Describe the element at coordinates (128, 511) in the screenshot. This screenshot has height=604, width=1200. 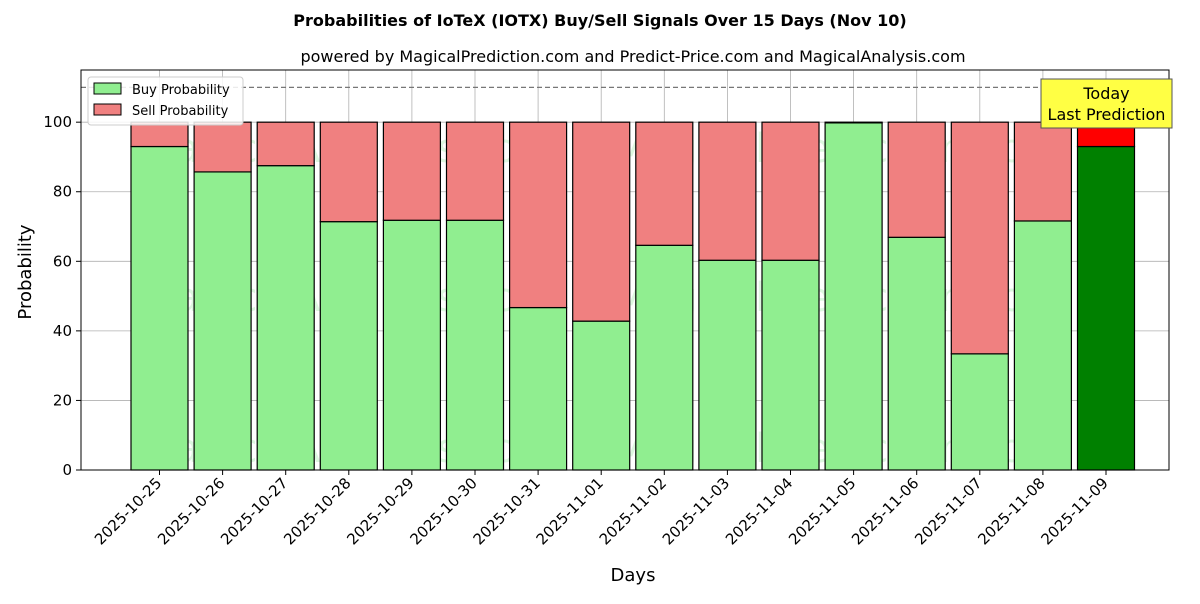
I see `x-tick-label: 2025-10-25` at that location.